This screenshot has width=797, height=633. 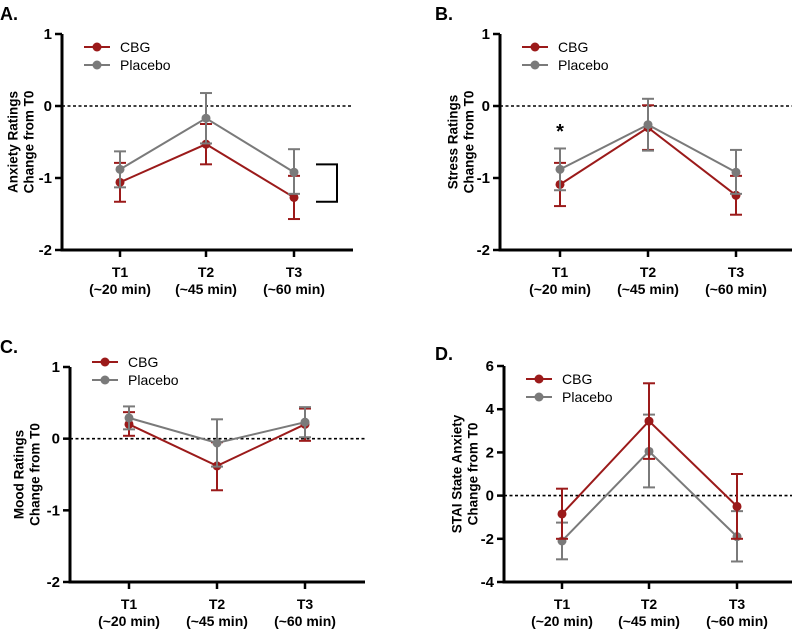 What do you see at coordinates (490, 452) in the screenshot?
I see `y-tick-label: 2` at bounding box center [490, 452].